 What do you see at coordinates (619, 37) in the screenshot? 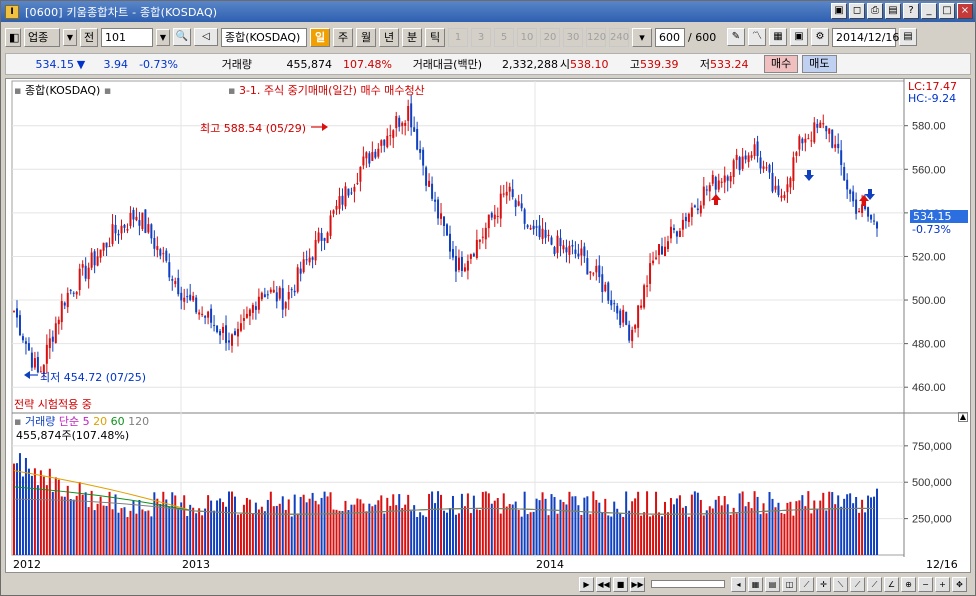
I see `minute-240: 240` at bounding box center [619, 37].